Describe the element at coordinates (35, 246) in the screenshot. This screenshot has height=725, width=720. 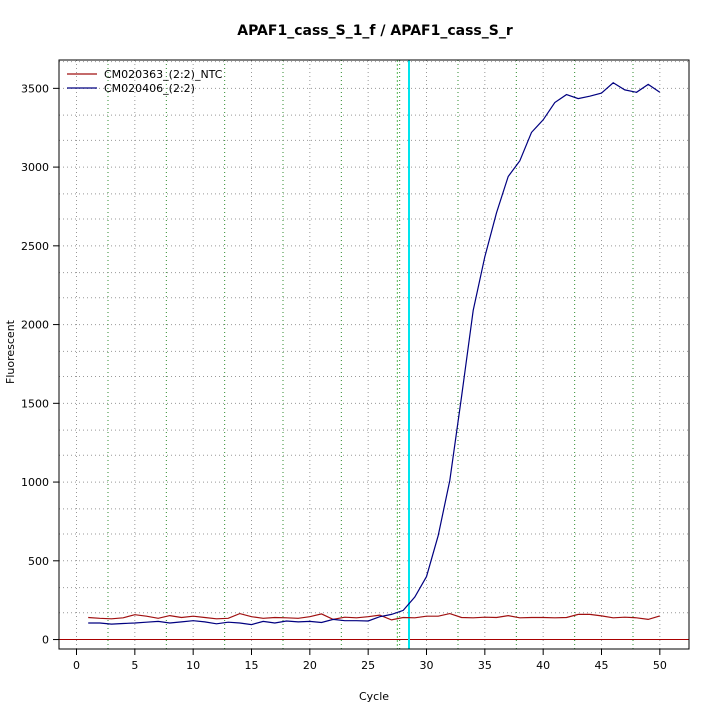
I see `y-tick-label: 2500` at that location.